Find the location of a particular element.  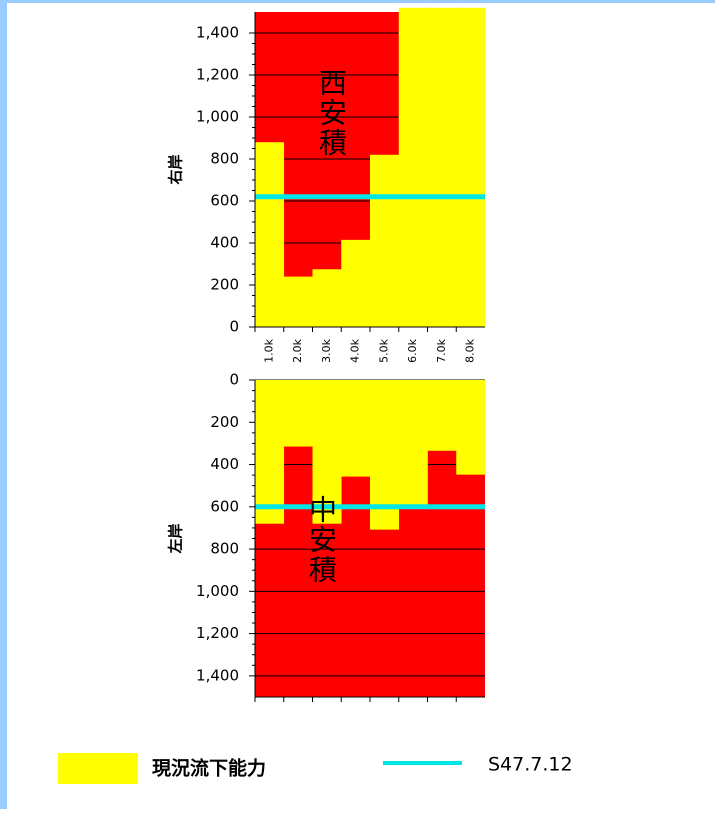

x-tick-label: 5.0k is located at coordinates (383, 350).